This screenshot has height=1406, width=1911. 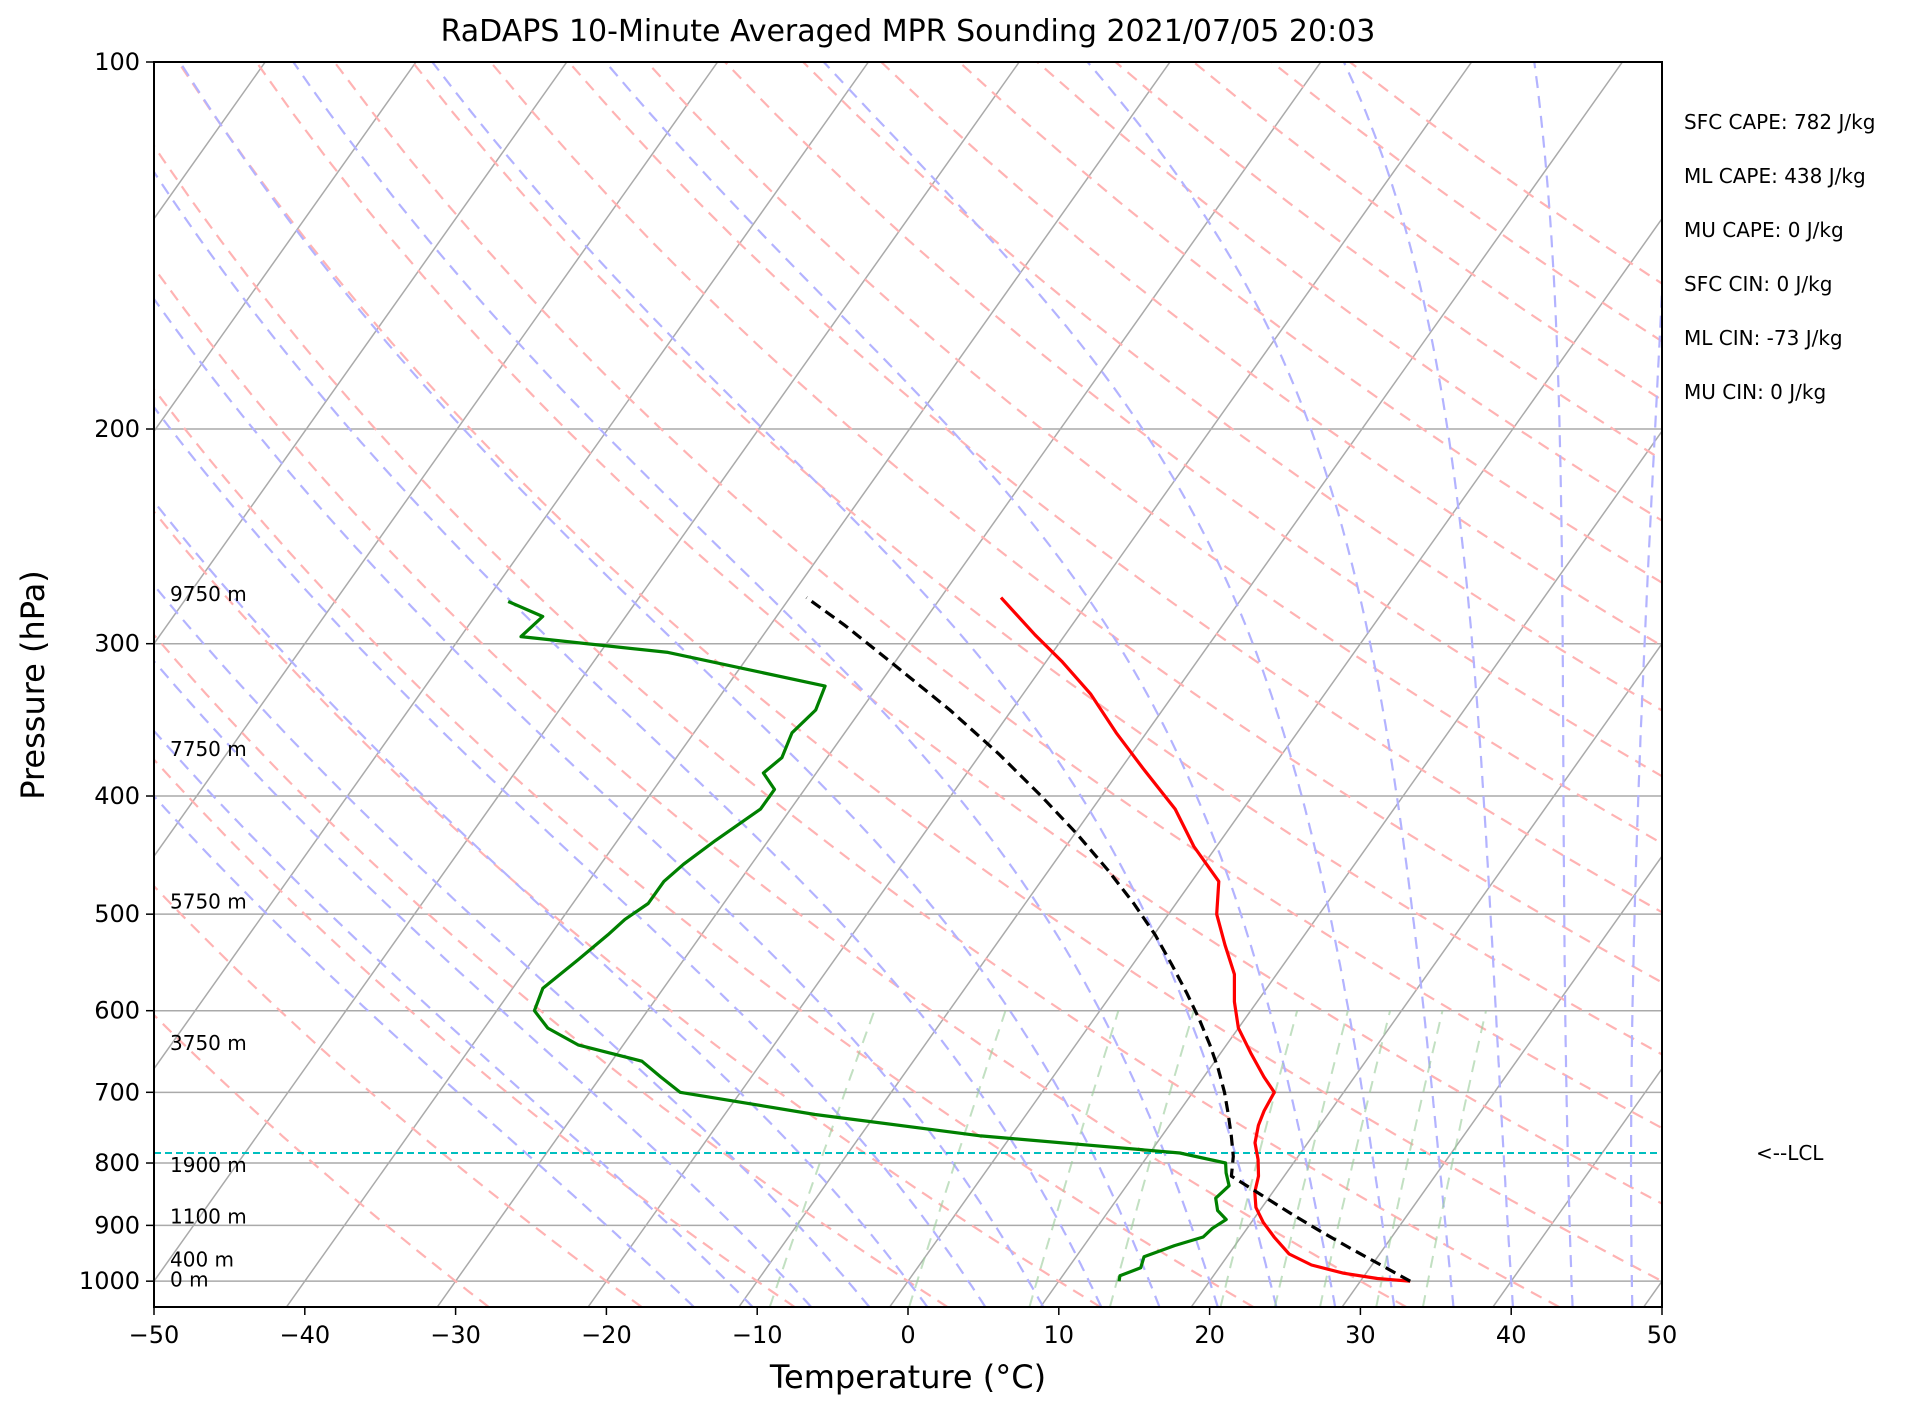 I want to click on x-tick-label: −20, so click(x=606, y=1335).